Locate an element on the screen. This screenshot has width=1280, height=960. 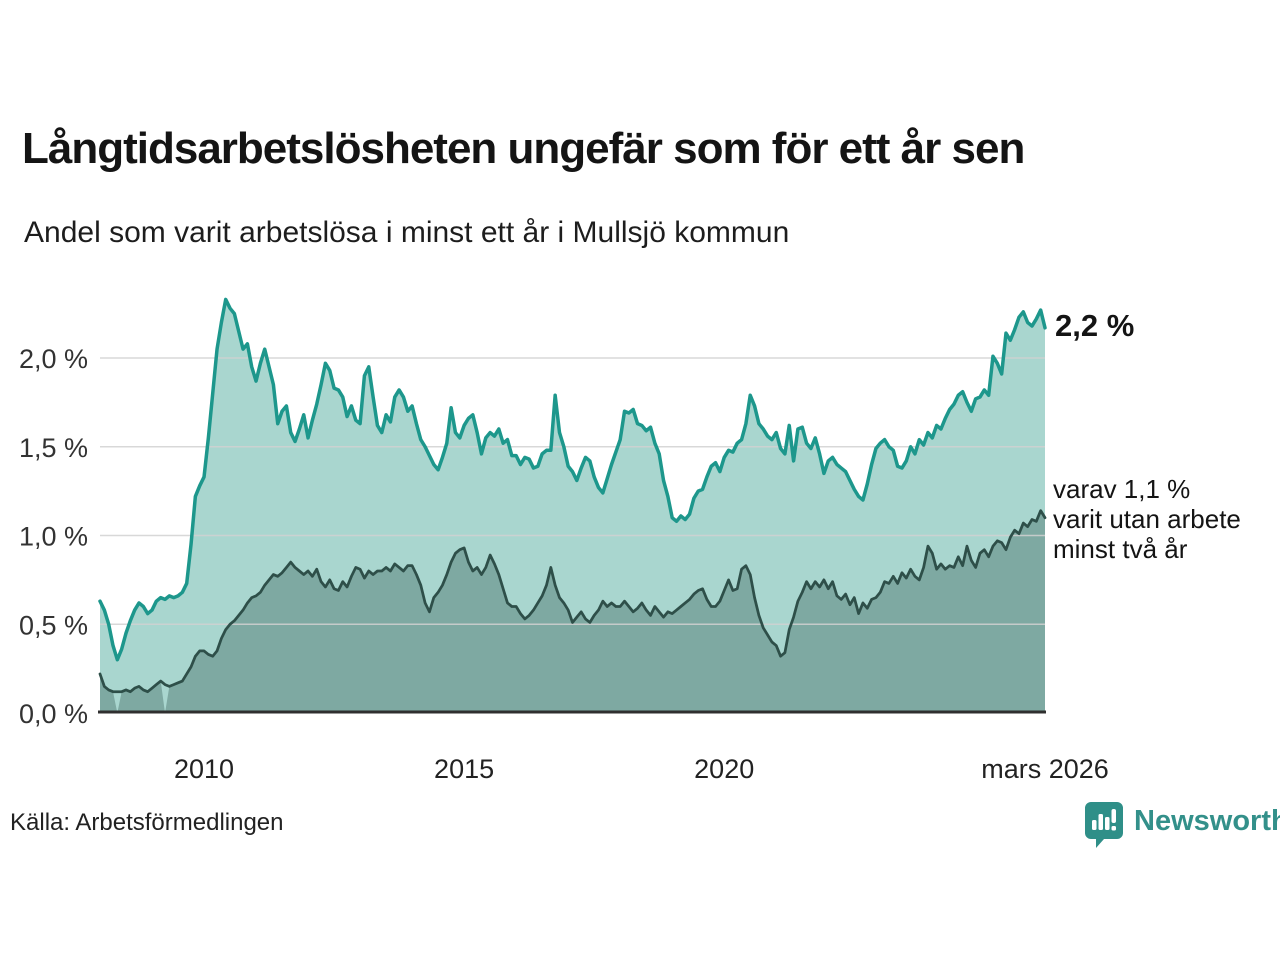
x-tick-label: 2020 is located at coordinates (724, 769).